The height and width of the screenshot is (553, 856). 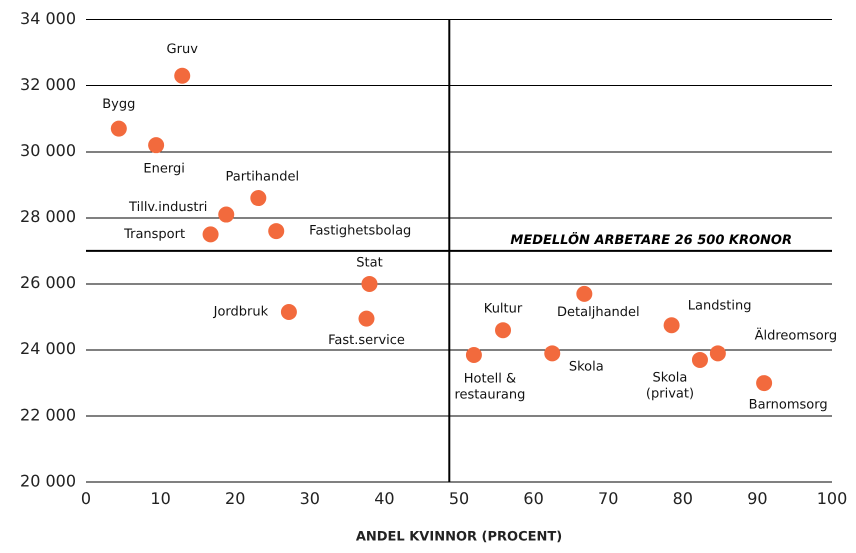 What do you see at coordinates (240, 312) in the screenshot?
I see `annotation: Jordbruk` at bounding box center [240, 312].